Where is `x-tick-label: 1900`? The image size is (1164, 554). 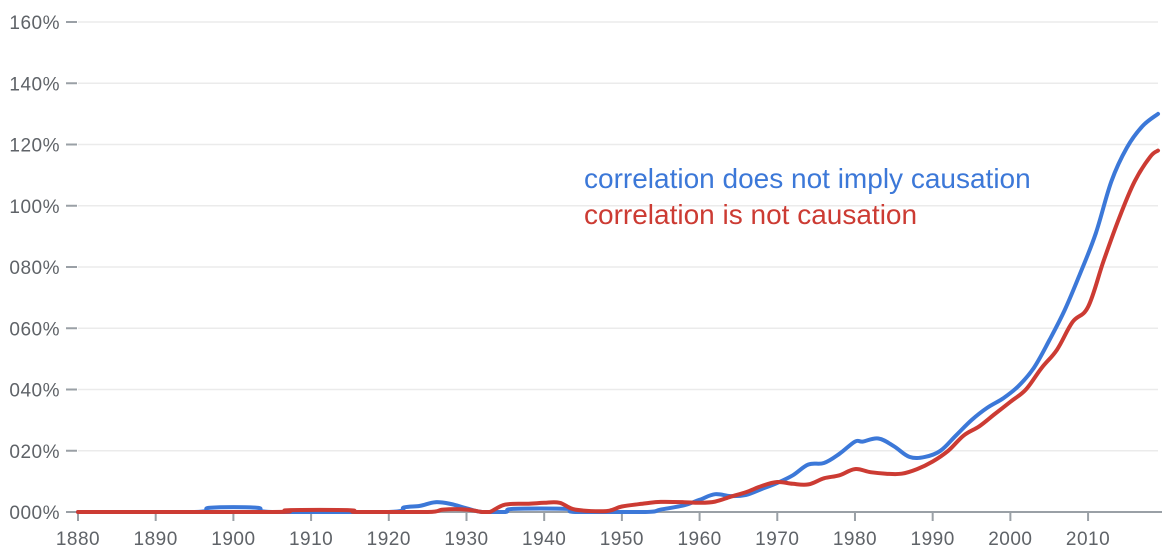 x-tick-label: 1900 is located at coordinates (233, 539).